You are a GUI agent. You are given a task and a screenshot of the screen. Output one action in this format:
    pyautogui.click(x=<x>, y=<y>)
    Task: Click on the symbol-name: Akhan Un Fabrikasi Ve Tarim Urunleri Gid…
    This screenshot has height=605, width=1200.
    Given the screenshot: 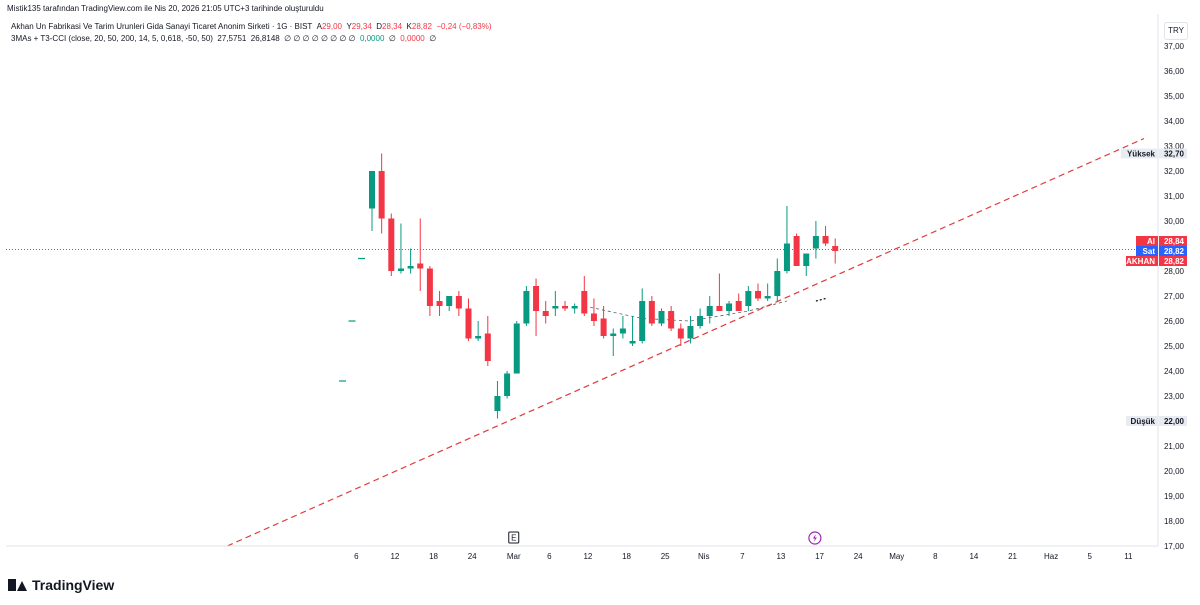 What is the action you would take?
    pyautogui.click(x=162, y=26)
    